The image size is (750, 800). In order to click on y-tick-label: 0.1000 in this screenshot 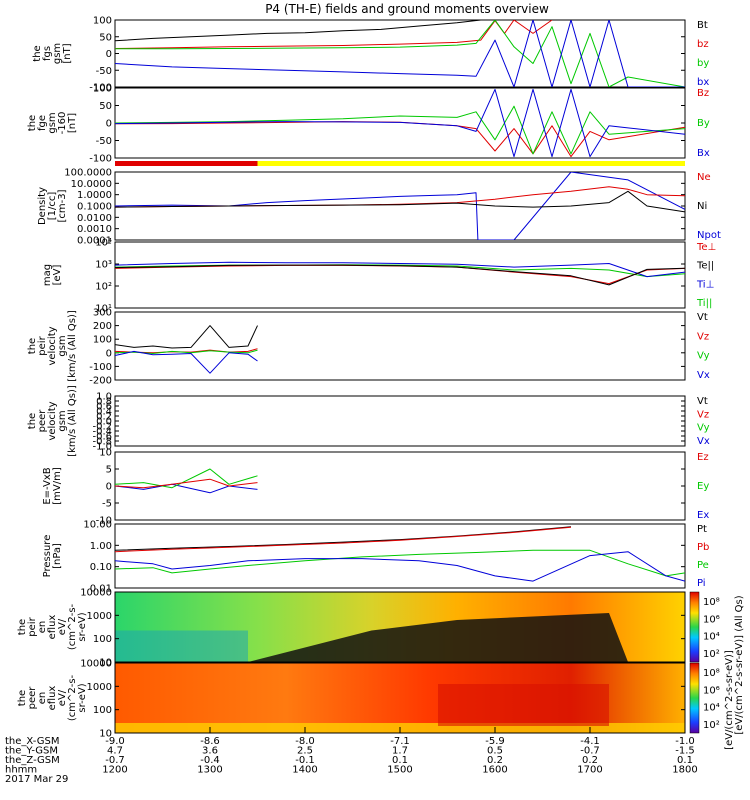, I will do `click(94, 207)`.